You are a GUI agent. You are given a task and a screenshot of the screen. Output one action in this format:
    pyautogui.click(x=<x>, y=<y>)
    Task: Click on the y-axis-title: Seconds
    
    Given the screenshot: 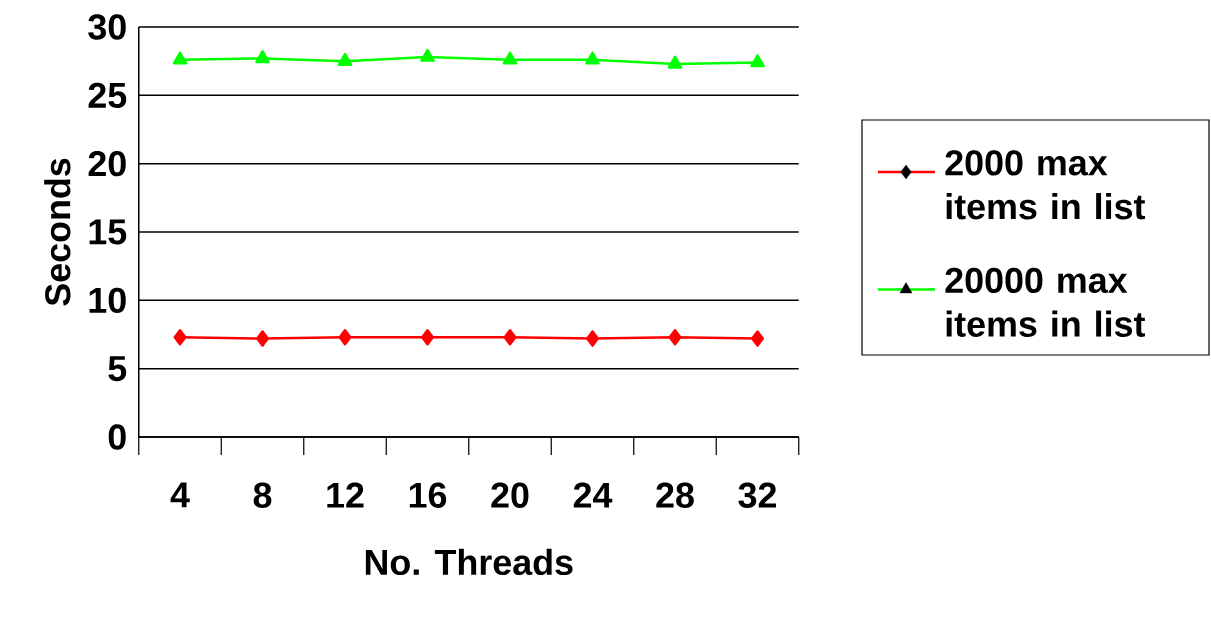 What is the action you would take?
    pyautogui.click(x=57, y=232)
    